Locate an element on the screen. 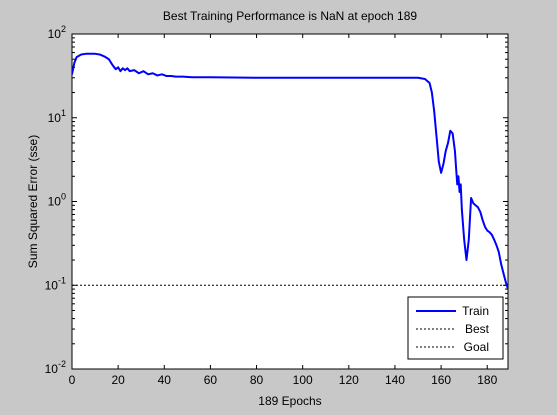 The height and width of the screenshot is (415, 557). x-tick-label: 20 is located at coordinates (118, 380).